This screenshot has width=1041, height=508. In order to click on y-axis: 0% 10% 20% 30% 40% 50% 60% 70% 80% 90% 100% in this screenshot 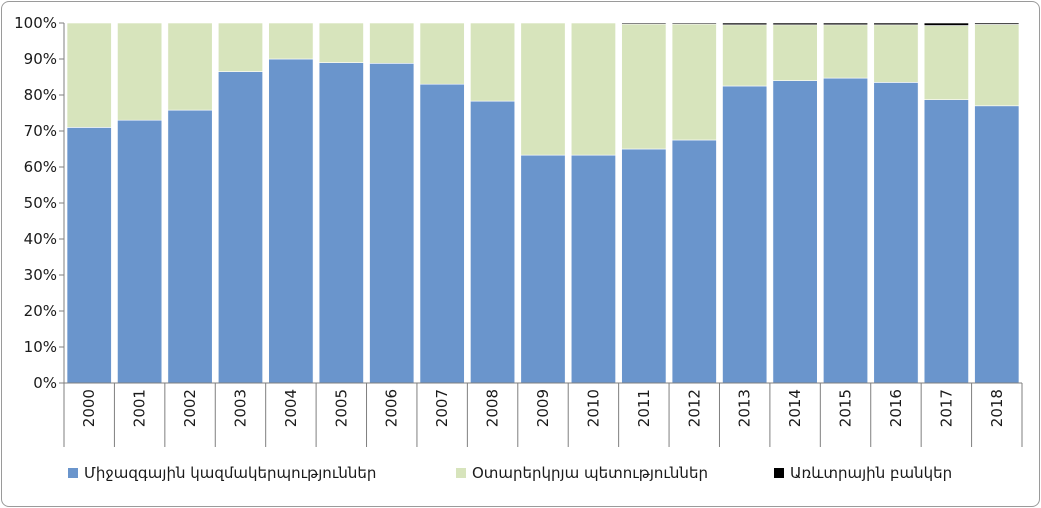, I will do `click(39, 203)`.